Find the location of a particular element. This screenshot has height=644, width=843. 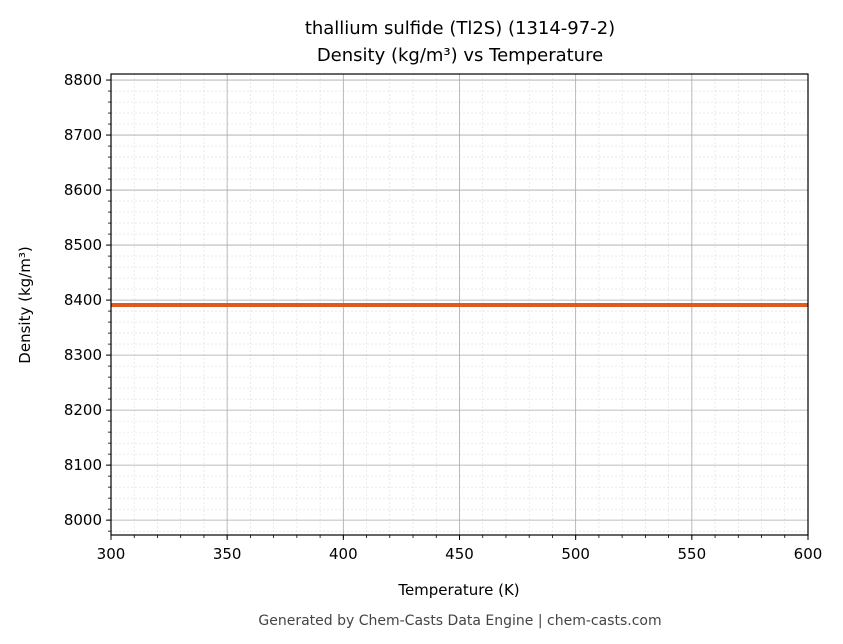

x-tick-label: 350 is located at coordinates (227, 554).